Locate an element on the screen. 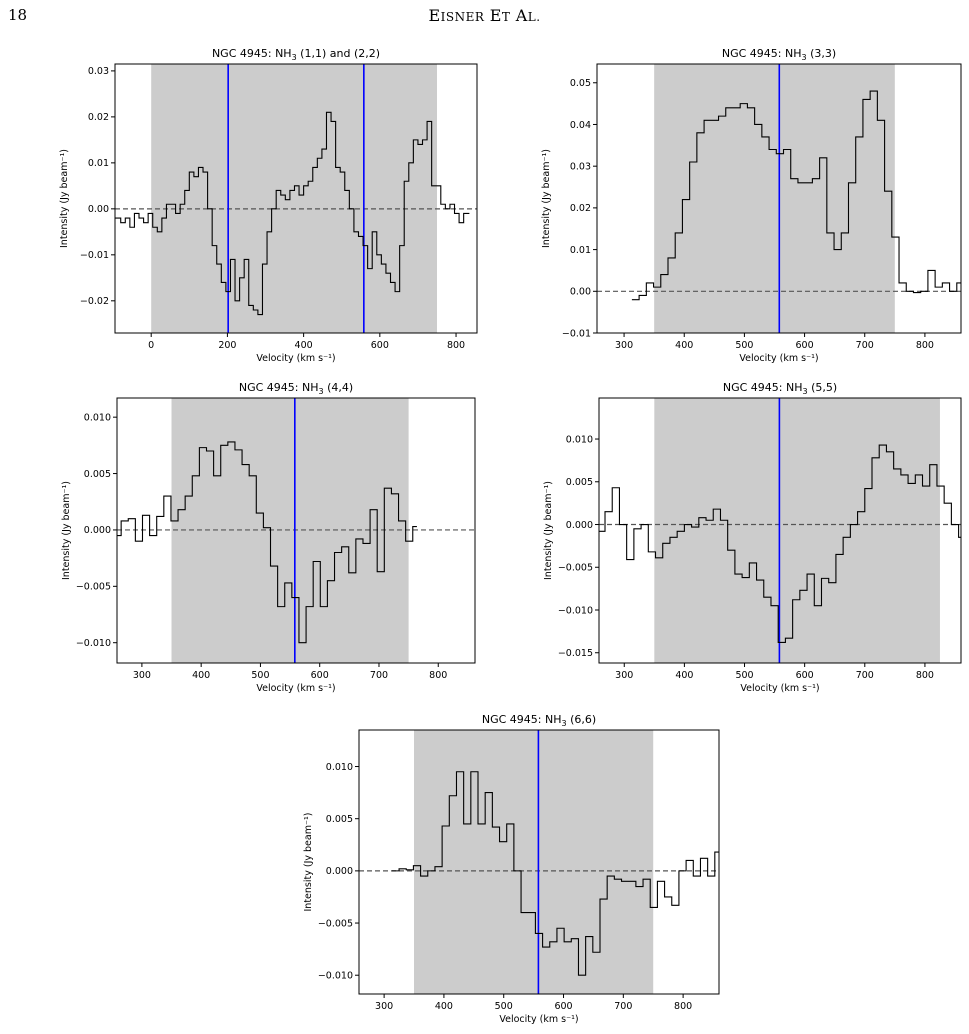 Image resolution: width=969 pixels, height=1034 pixels. y-tick-label: 0.04 is located at coordinates (580, 125).